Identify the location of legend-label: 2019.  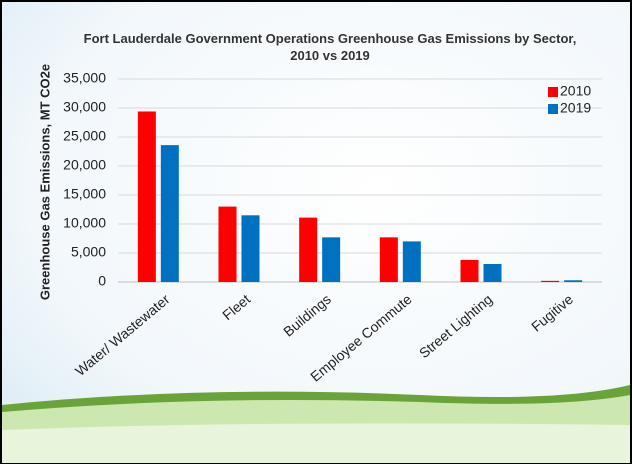
(575, 108).